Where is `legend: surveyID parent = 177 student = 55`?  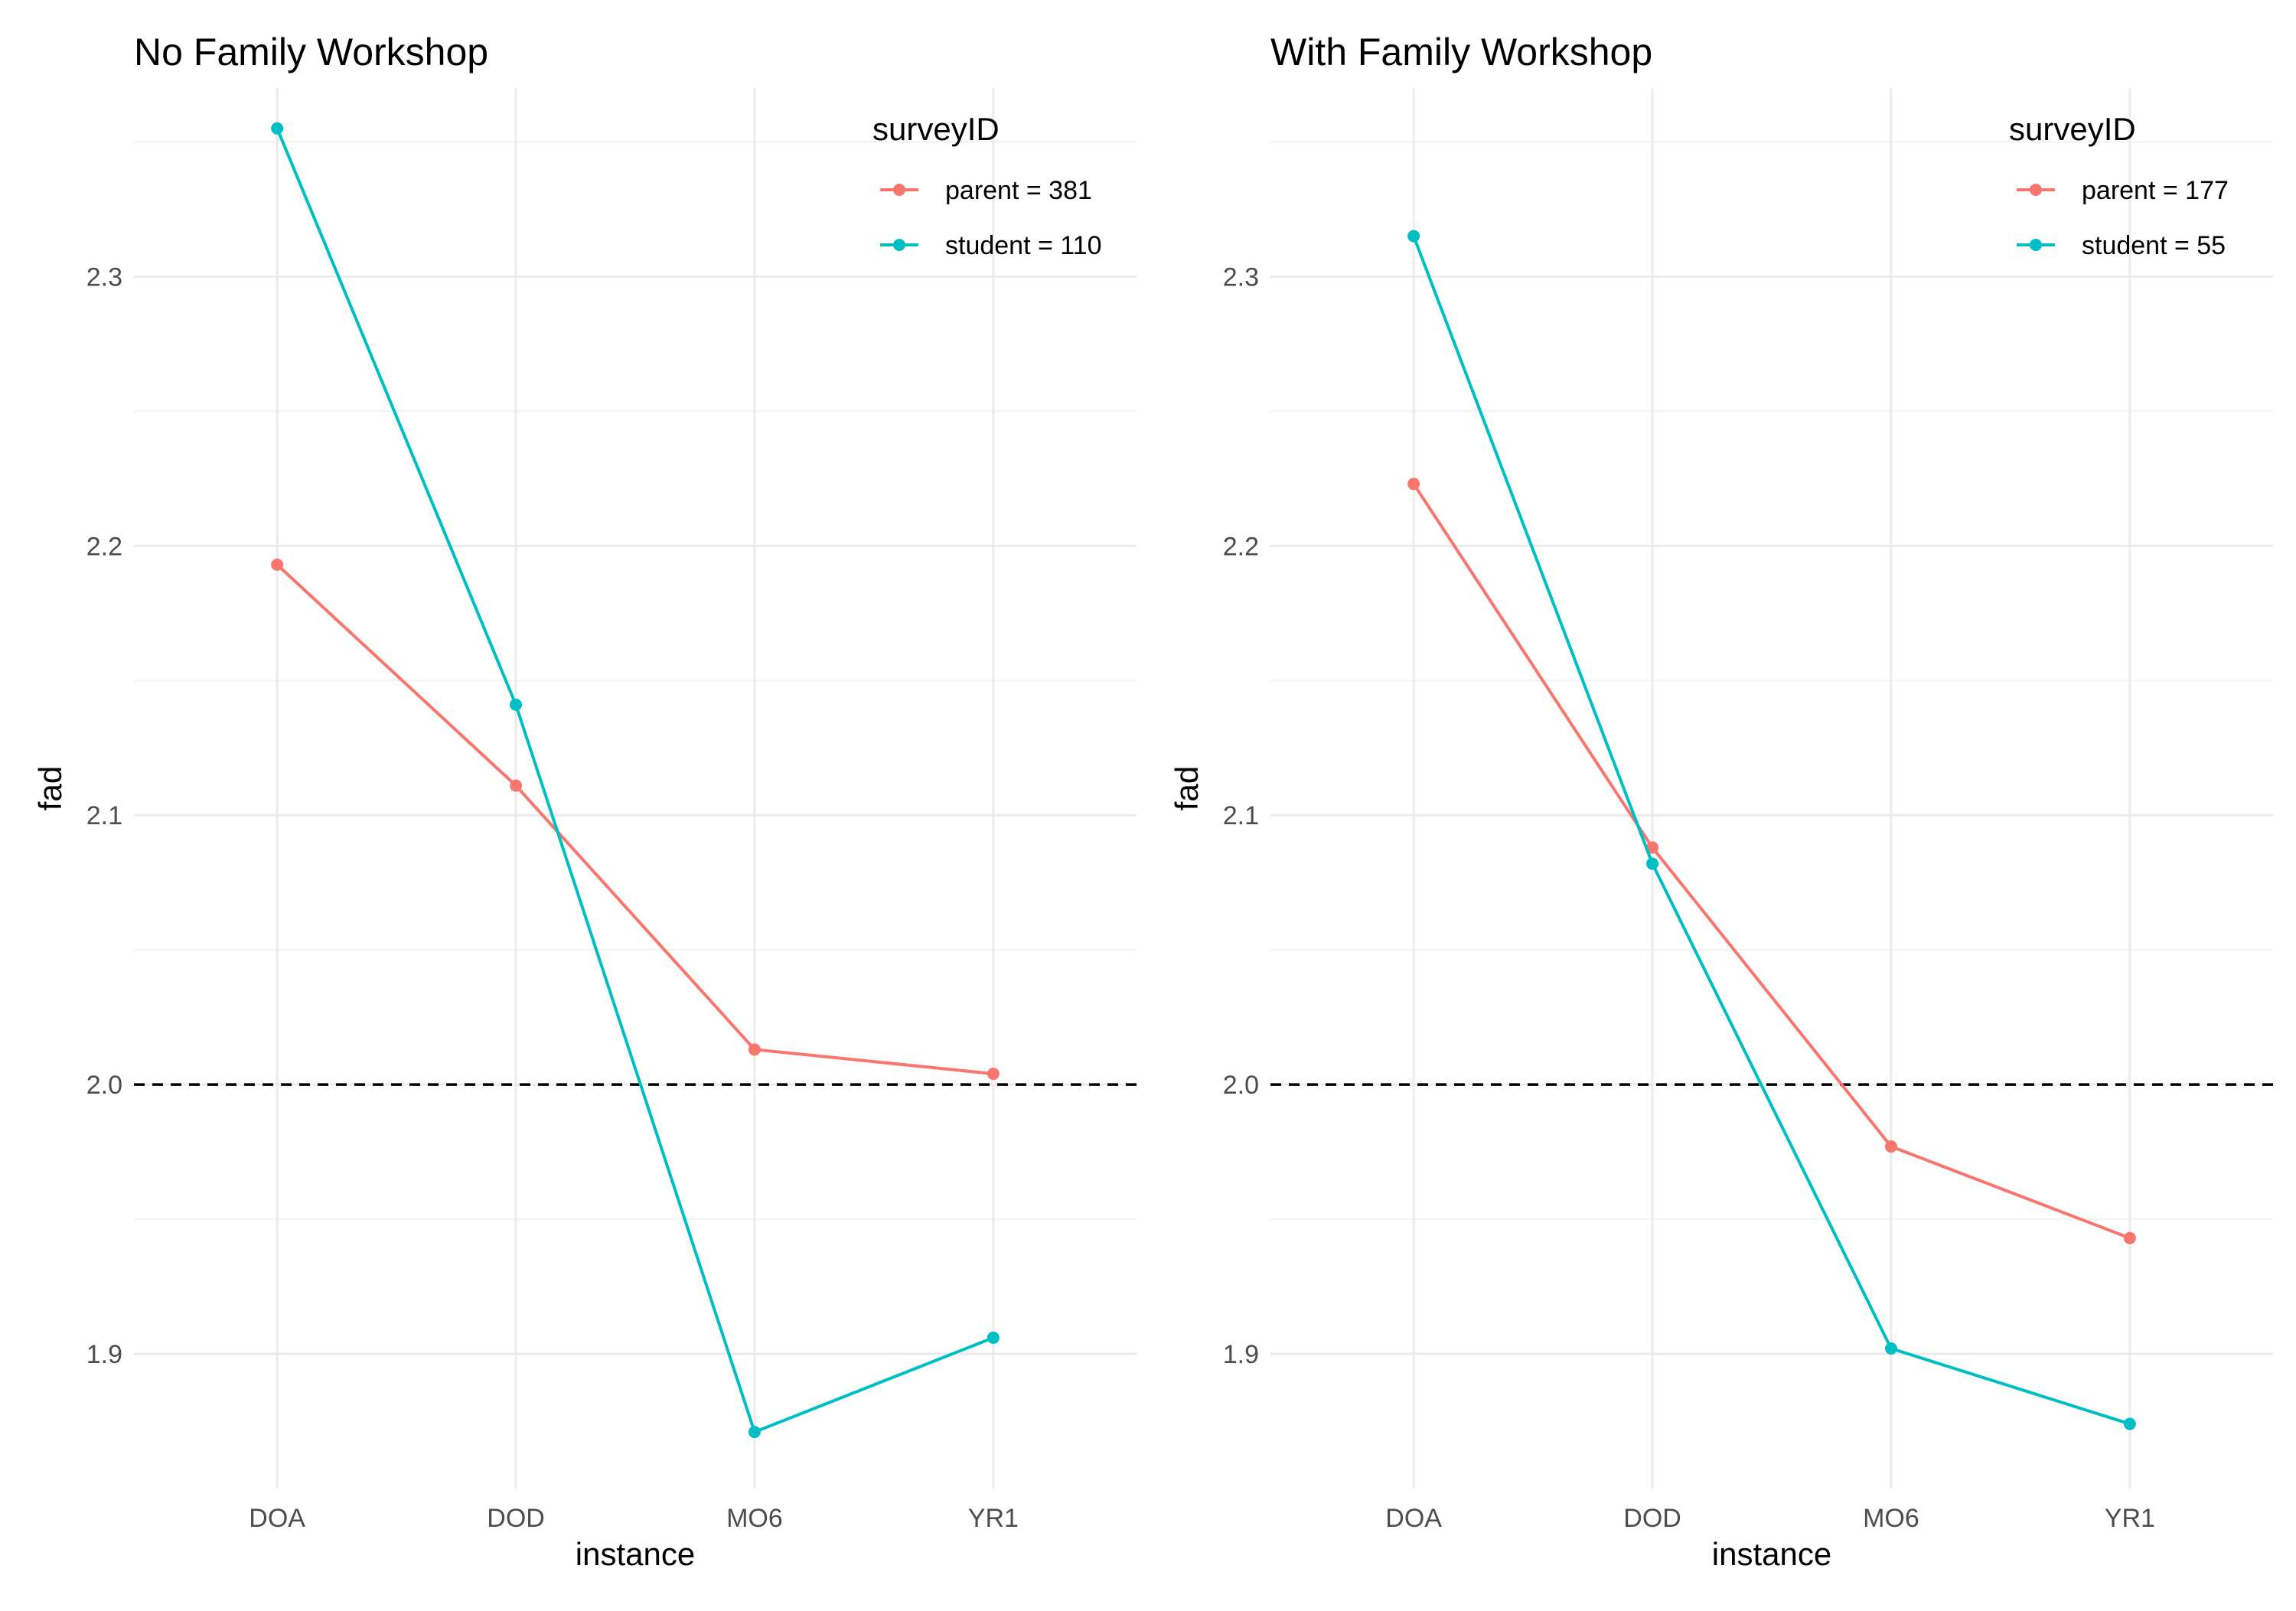 legend: surveyID parent = 177 student = 55 is located at coordinates (2119, 185).